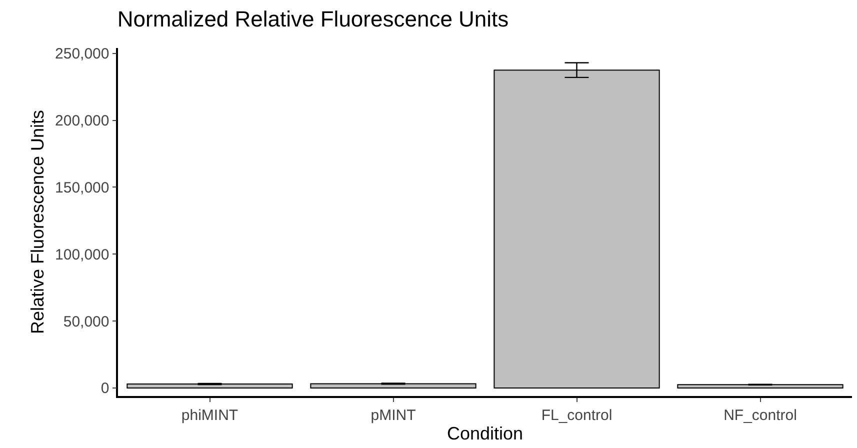 This screenshot has width=857, height=448. I want to click on y-tick-label: 250,000, so click(82, 54).